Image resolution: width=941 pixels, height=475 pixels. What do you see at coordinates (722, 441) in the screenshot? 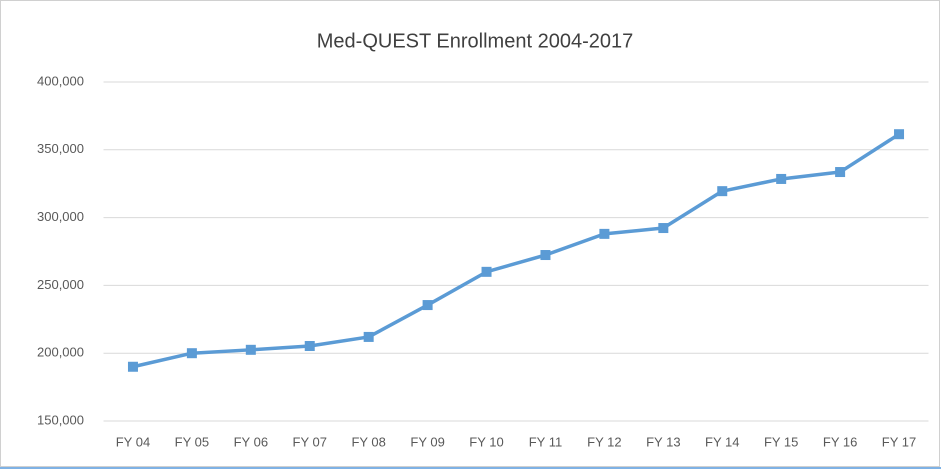
I see `x-tick-label: FY 14` at bounding box center [722, 441].